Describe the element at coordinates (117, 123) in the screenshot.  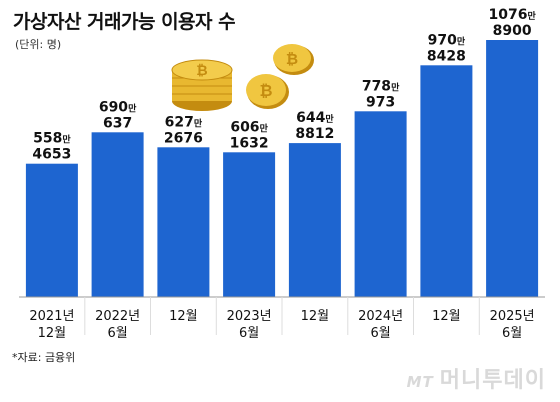
I see `data-label-rest-1: 637` at that location.